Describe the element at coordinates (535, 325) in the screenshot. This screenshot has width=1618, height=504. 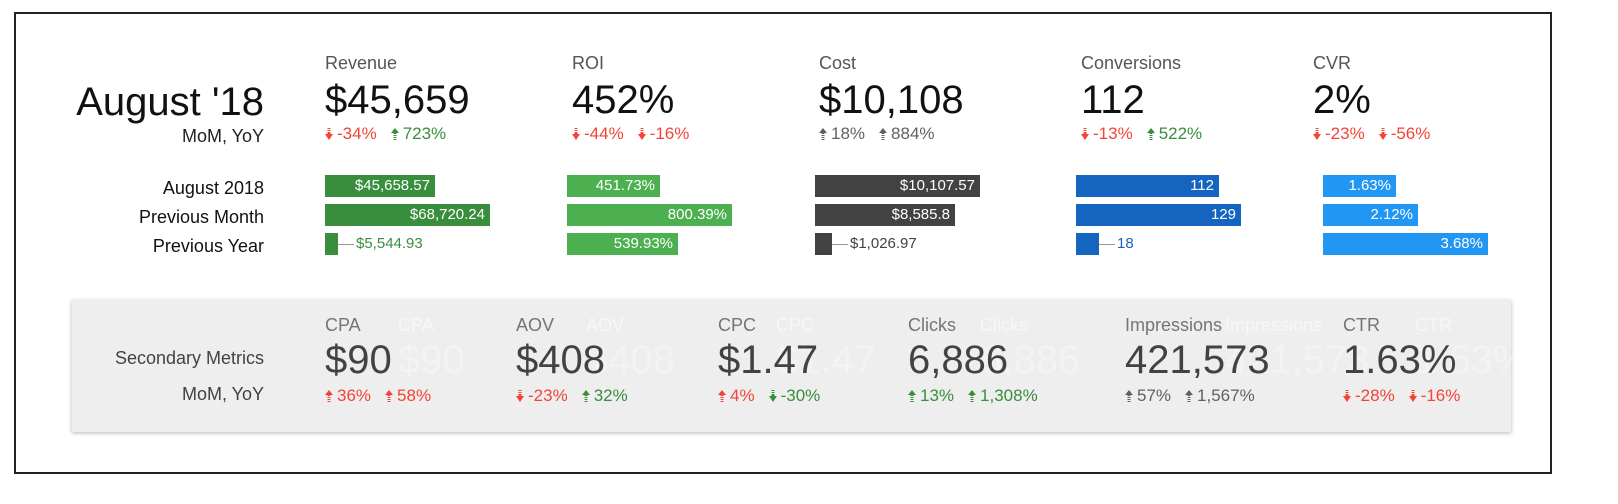
I see `metric-name: AOV` at that location.